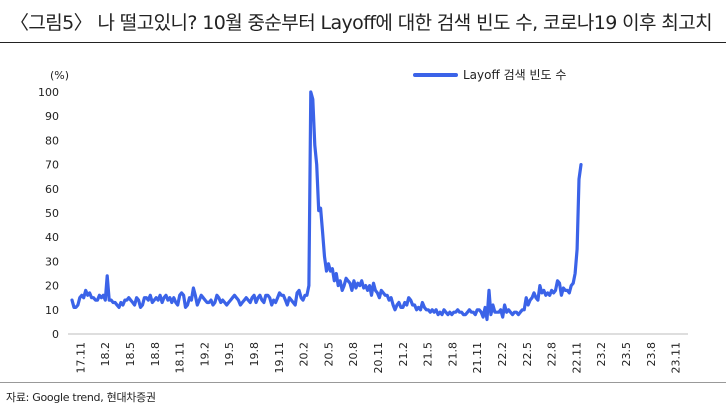 Image resolution: width=726 pixels, height=412 pixels. What do you see at coordinates (676, 358) in the screenshot?
I see `x-tick-label: 23.11` at bounding box center [676, 358].